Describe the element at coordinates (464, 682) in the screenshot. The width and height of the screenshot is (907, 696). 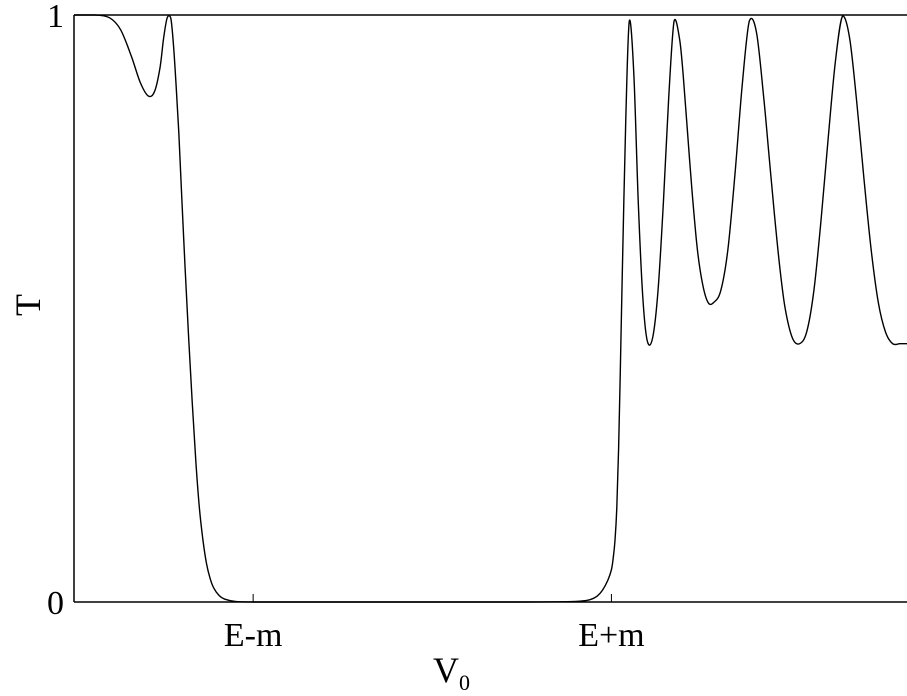
I see `x-axis-label-subscript: 0` at that location.